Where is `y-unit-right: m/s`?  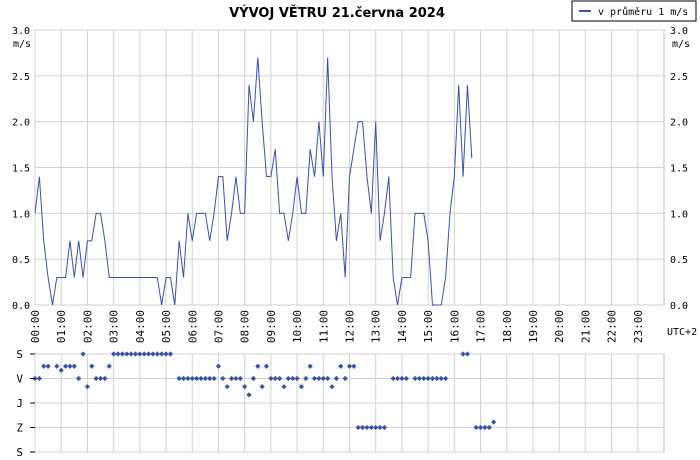 y-unit-right: m/s is located at coordinates (681, 44).